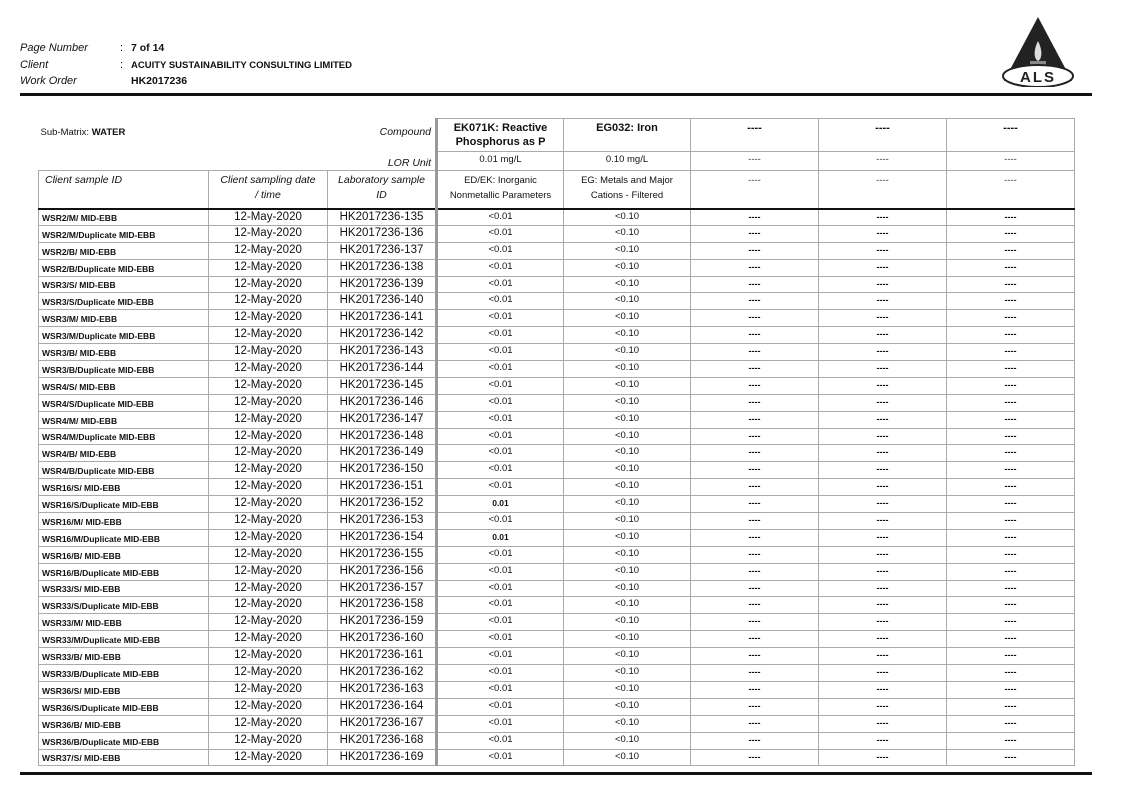 This screenshot has width=1122, height=794. What do you see at coordinates (123, 453) in the screenshot?
I see `sample-id: WSR4/B/ MID-EBB` at bounding box center [123, 453].